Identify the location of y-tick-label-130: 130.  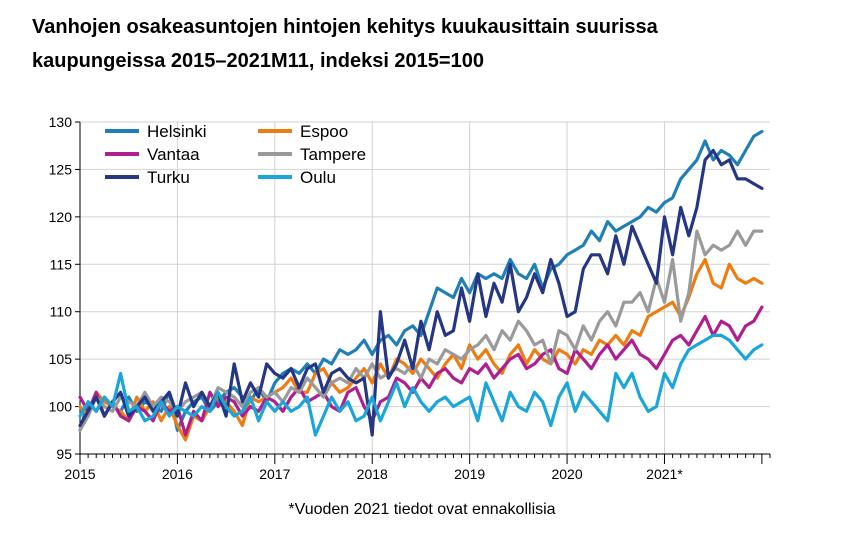
(61, 122).